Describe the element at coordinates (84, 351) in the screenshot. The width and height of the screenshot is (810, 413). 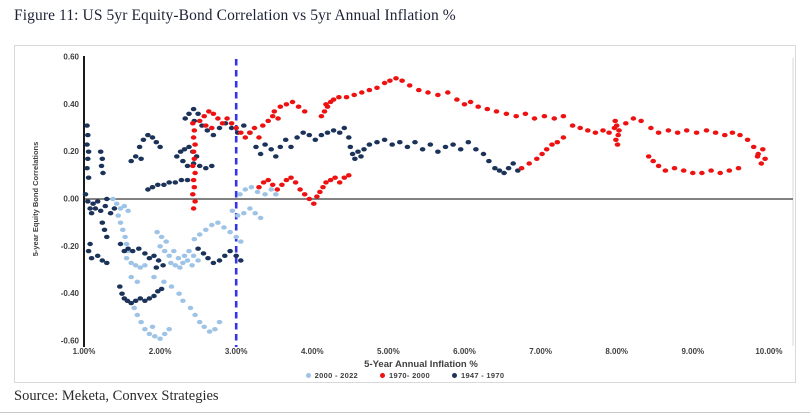
I see `x-tick-label: 1.00%` at that location.